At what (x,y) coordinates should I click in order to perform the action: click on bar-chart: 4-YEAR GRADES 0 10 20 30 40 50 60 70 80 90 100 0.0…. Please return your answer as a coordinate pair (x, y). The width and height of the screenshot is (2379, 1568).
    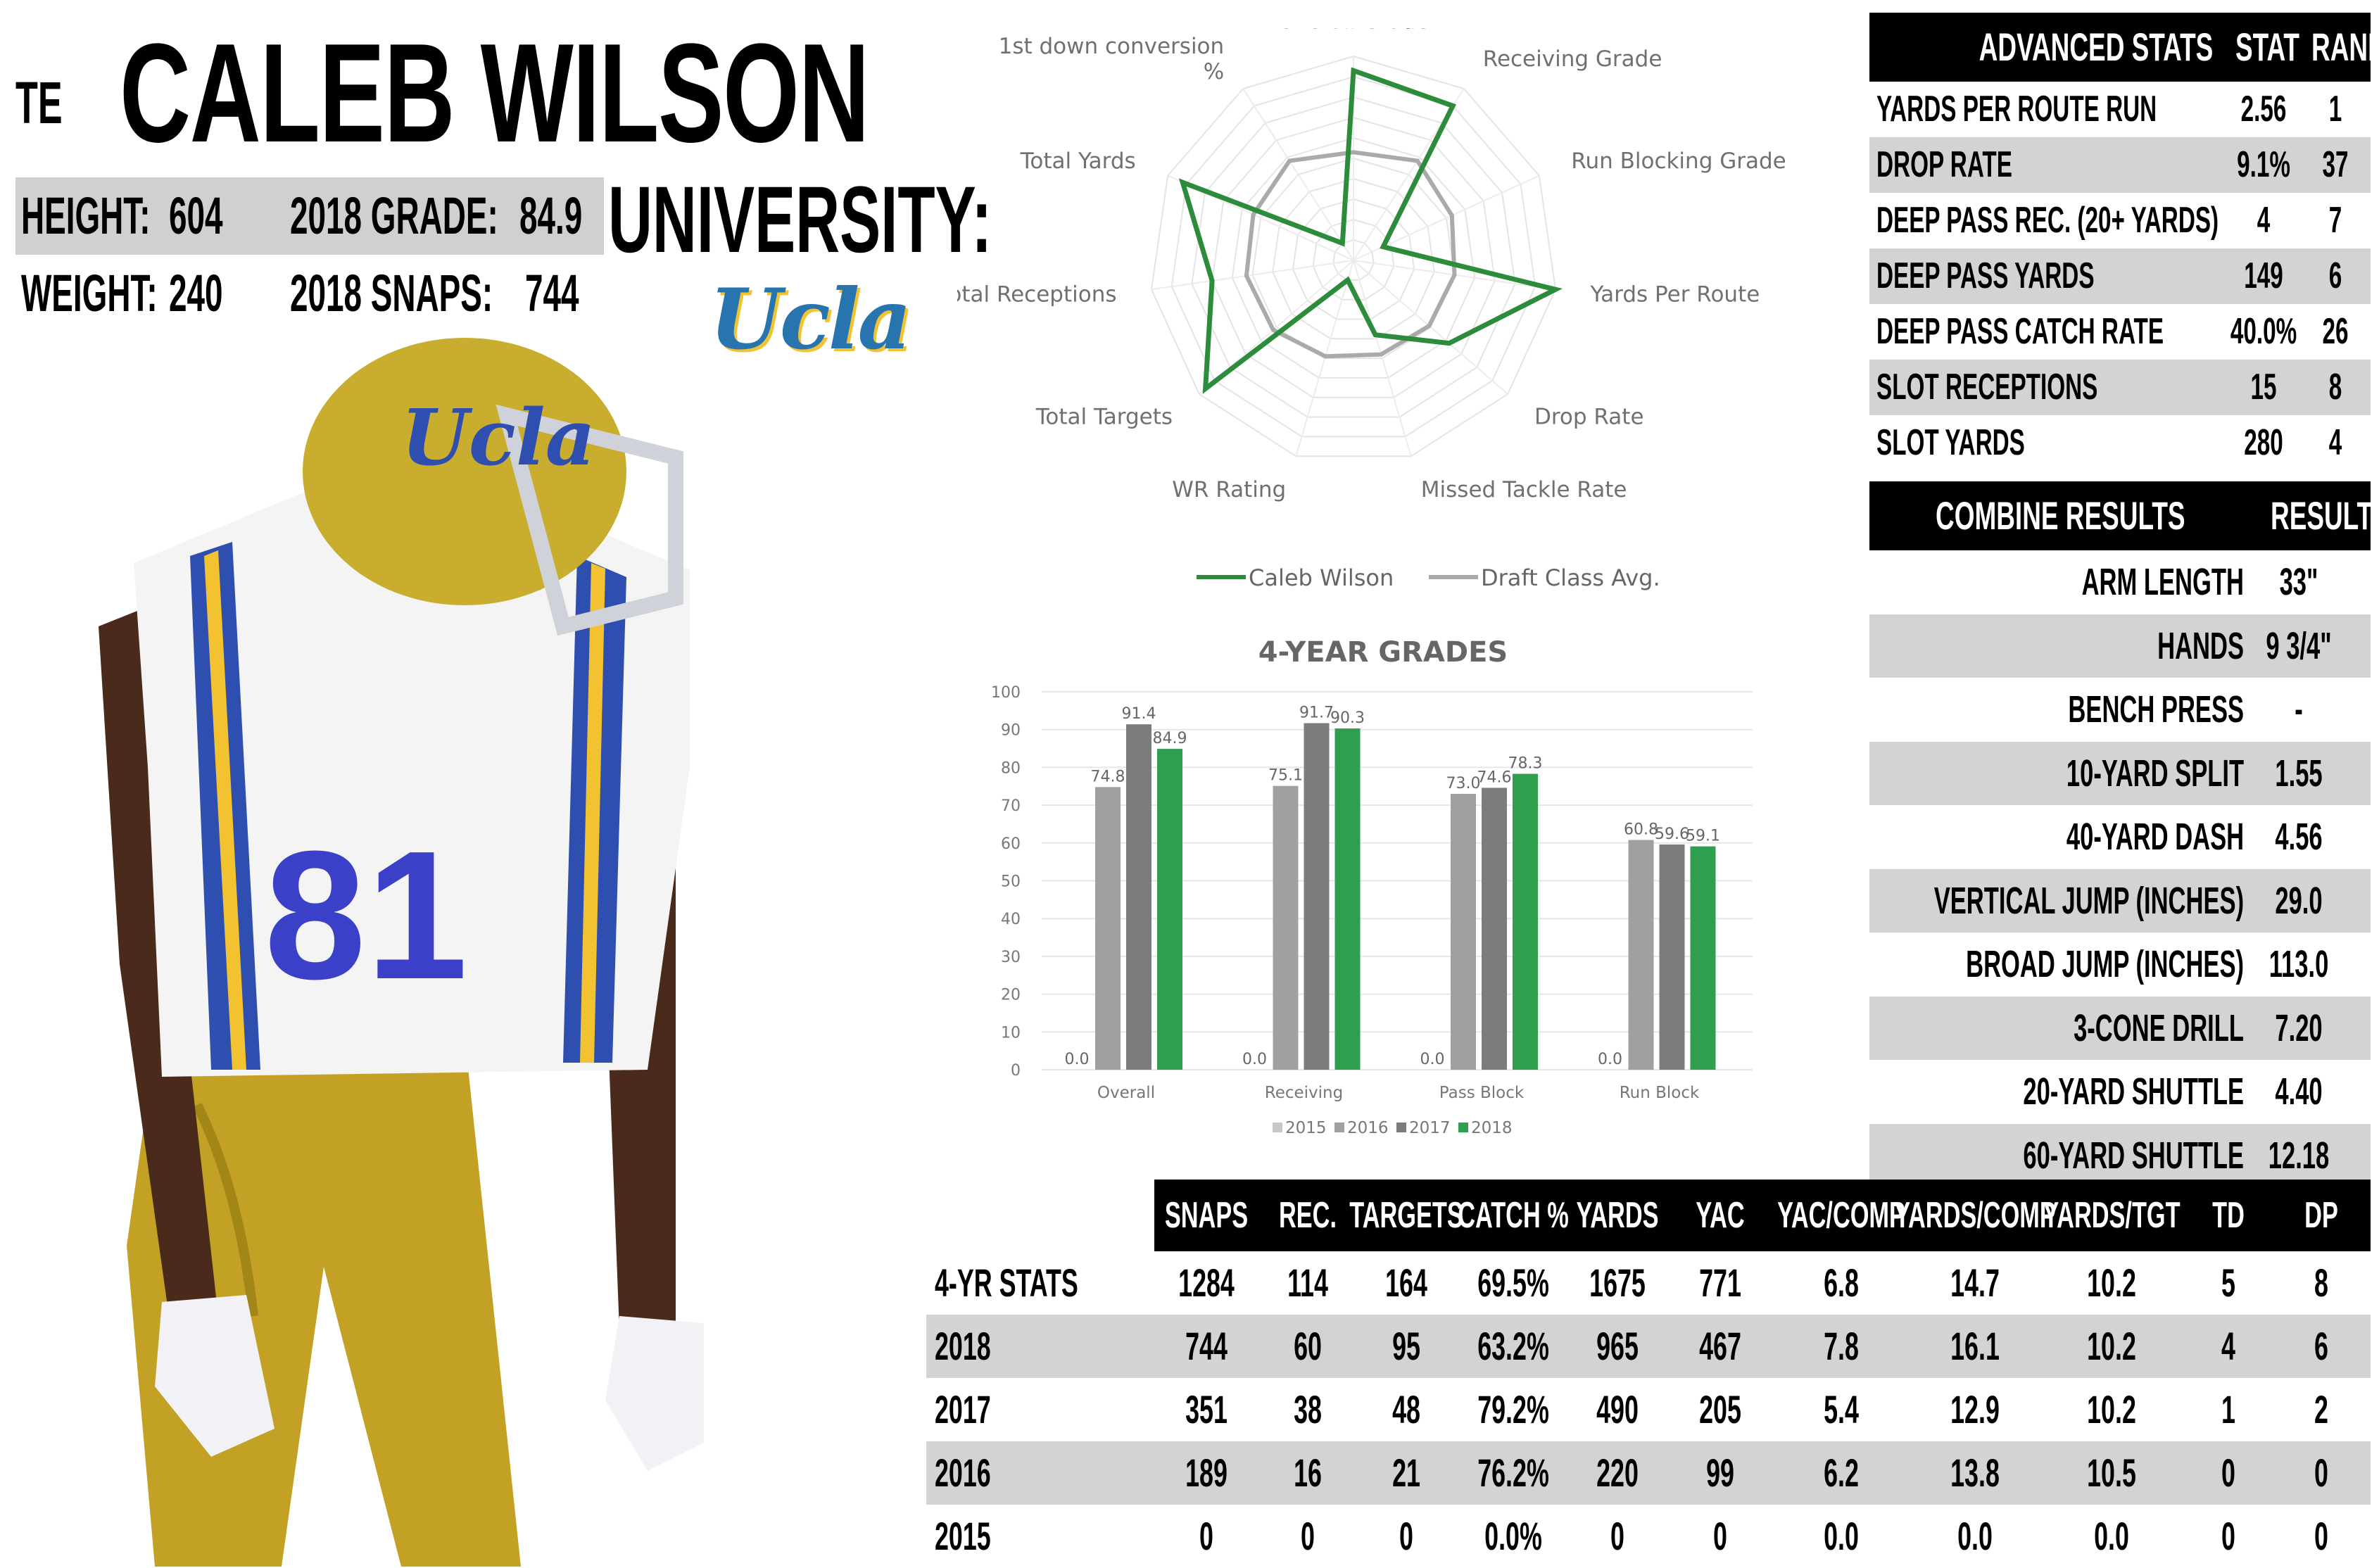
    Looking at the image, I should click on (1372, 886).